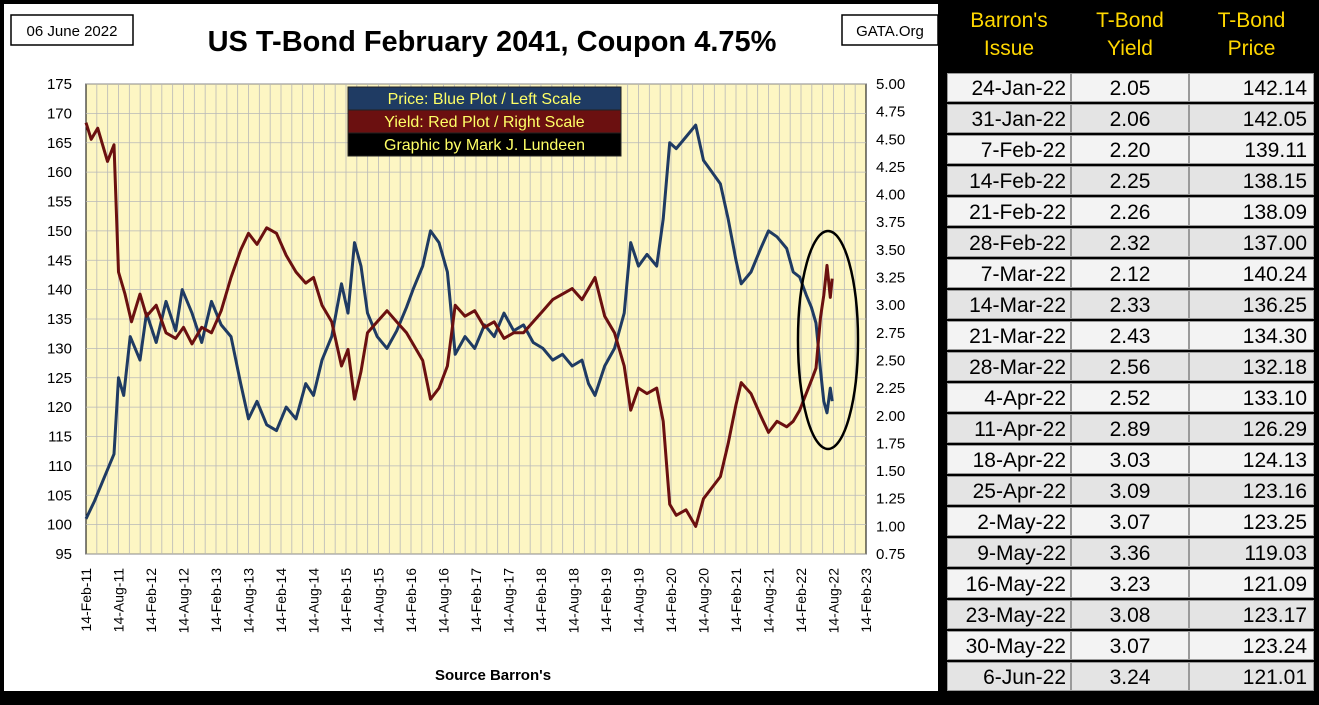 This screenshot has height=705, width=1319. What do you see at coordinates (1251, 48) in the screenshot?
I see `header-price-line2: Price` at bounding box center [1251, 48].